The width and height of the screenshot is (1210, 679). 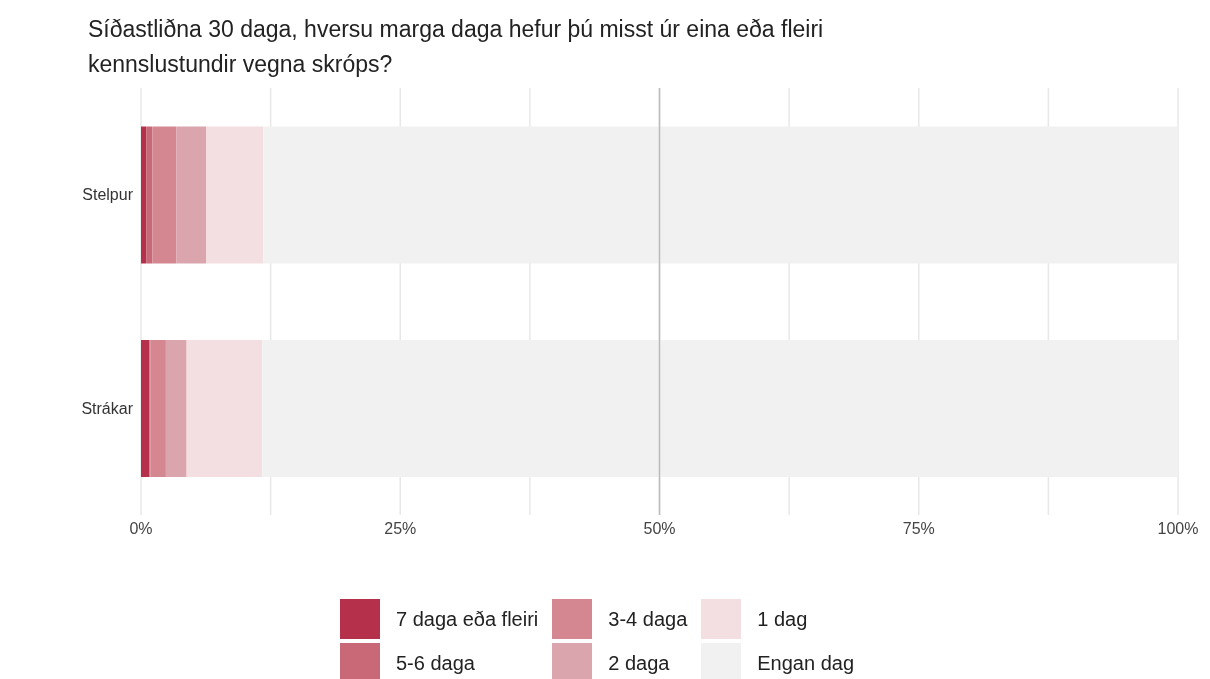 What do you see at coordinates (782, 619) in the screenshot?
I see `legend-label: 1 dag` at bounding box center [782, 619].